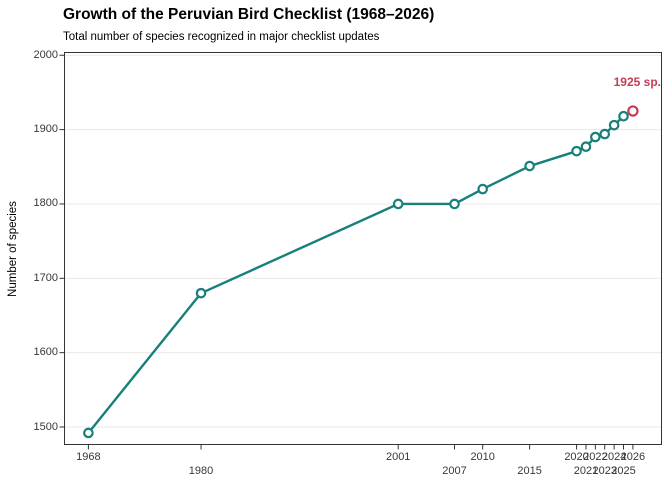  I want to click on x-tick-label-2022: 2022, so click(595, 457).